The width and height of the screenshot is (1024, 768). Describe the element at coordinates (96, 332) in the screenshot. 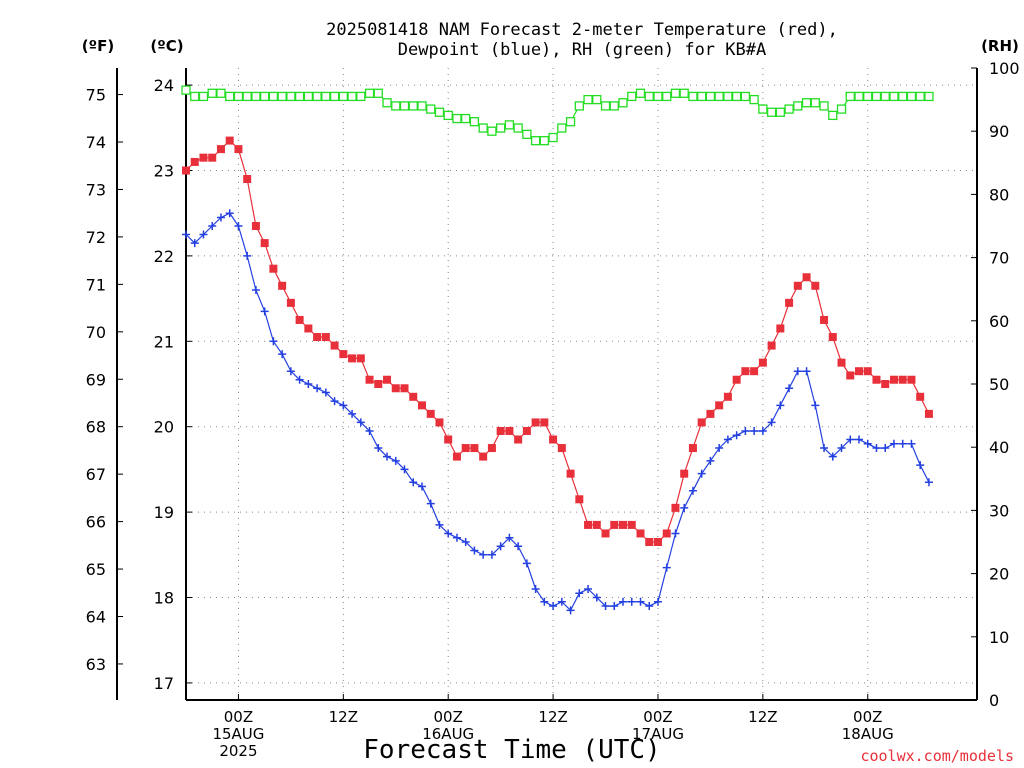

I see `f-tick-label: 70` at that location.